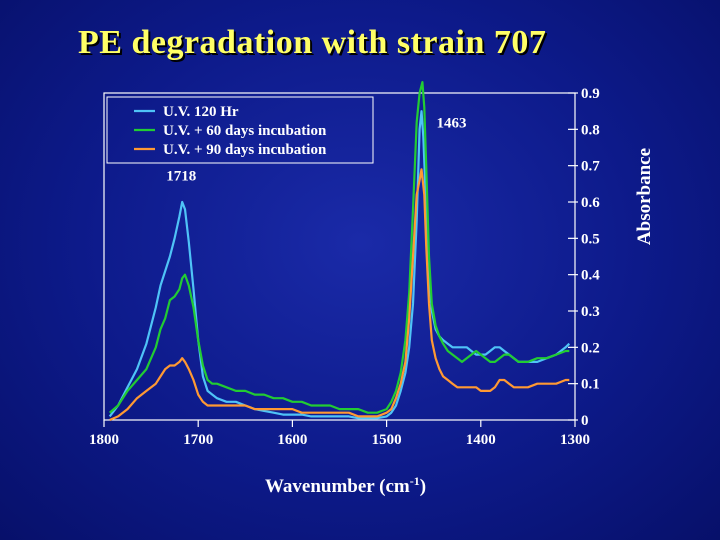 This screenshot has width=720, height=540. Describe the element at coordinates (415, 481) in the screenshot. I see `x-axis-title-sup: -1` at that location.